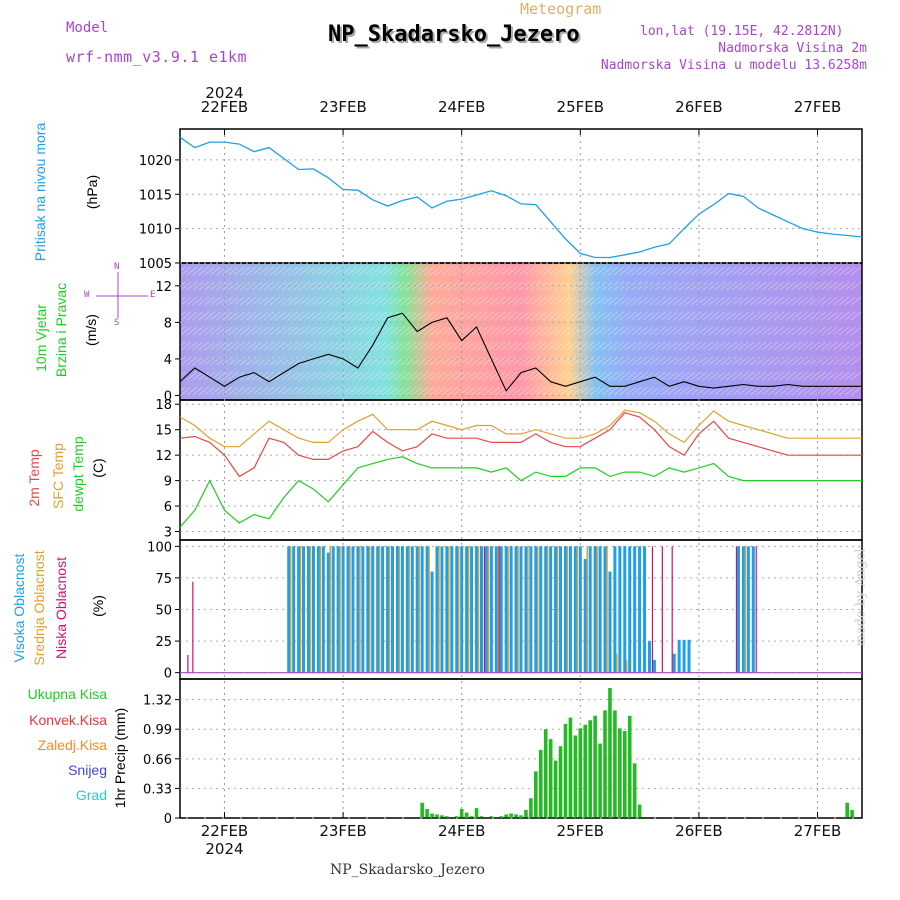 The width and height of the screenshot is (900, 900). I want to click on bottom-day-label: 22FEB, so click(224, 831).